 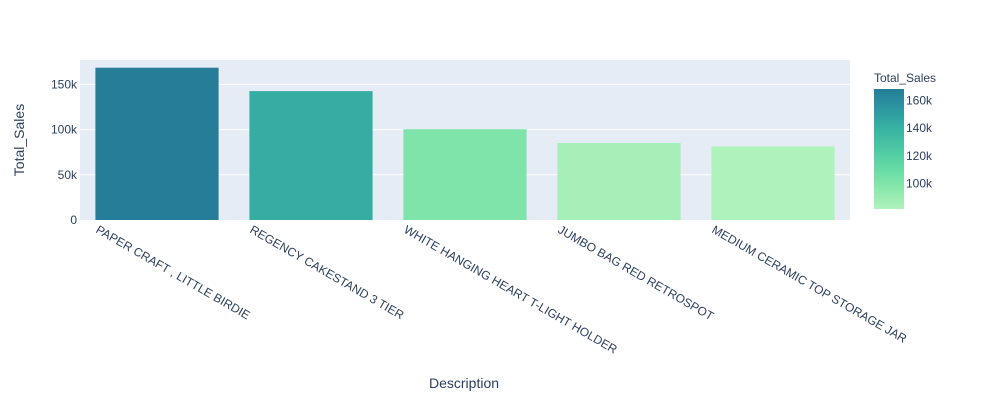 What do you see at coordinates (919, 142) in the screenshot?
I see `colorbar-ticks: 100k 120k 140k 160k` at bounding box center [919, 142].